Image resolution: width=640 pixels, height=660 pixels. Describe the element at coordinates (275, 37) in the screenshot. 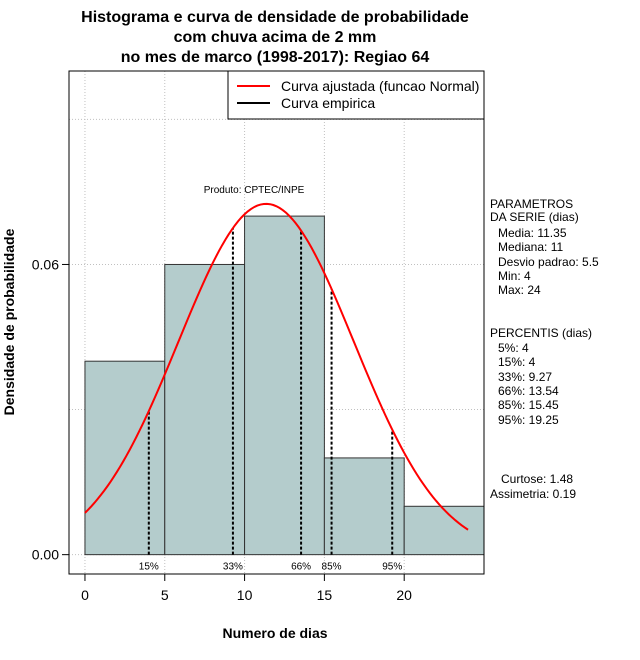

I see `chart-title-line-2: com chuva acima de 2 mm` at that location.